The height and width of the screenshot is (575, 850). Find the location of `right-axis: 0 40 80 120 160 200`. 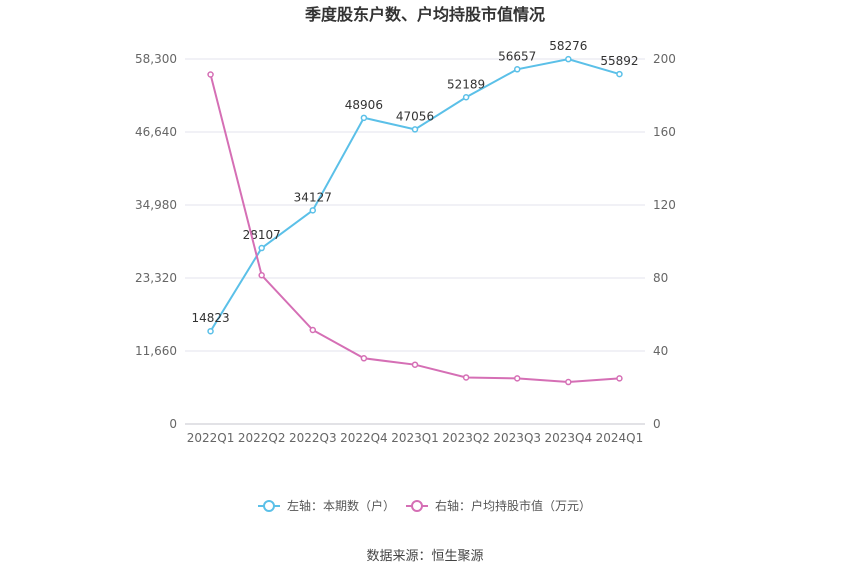

right-axis: 0 40 80 120 160 200 is located at coordinates (664, 241).